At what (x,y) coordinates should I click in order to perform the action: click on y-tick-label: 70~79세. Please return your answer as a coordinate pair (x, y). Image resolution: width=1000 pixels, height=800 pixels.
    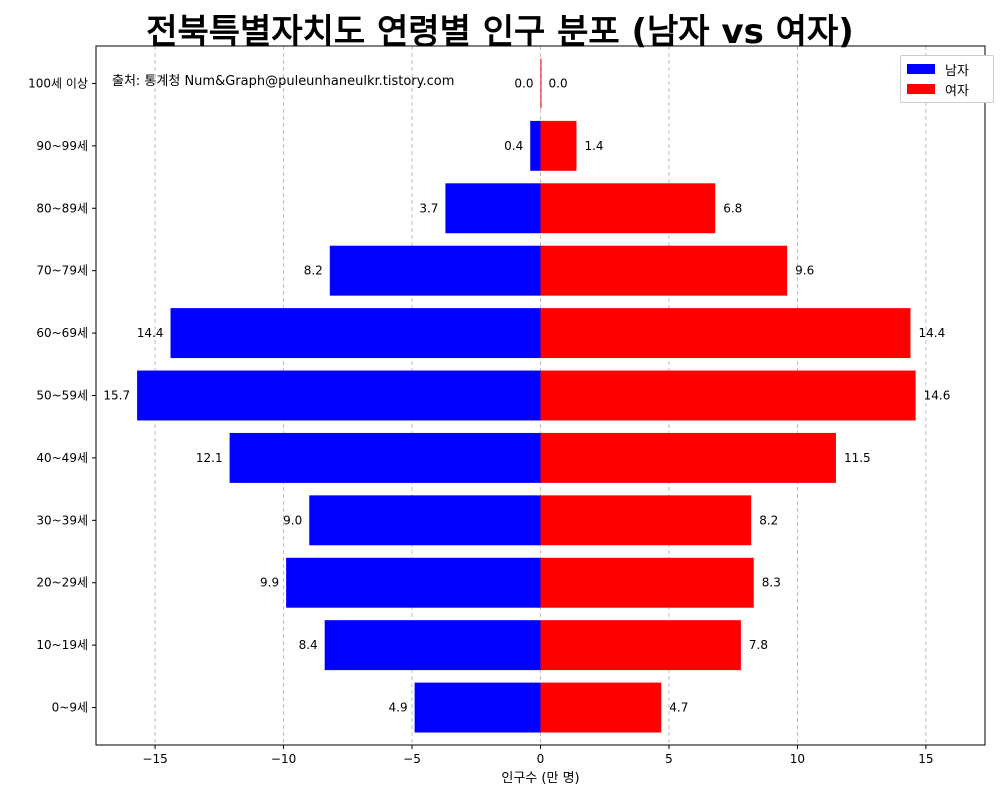
    Looking at the image, I should click on (62, 271).